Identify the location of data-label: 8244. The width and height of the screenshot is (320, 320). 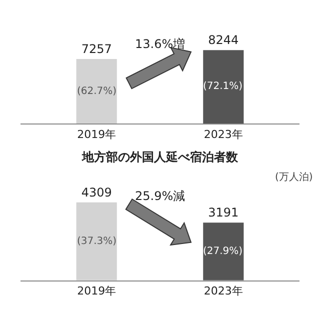
(223, 40).